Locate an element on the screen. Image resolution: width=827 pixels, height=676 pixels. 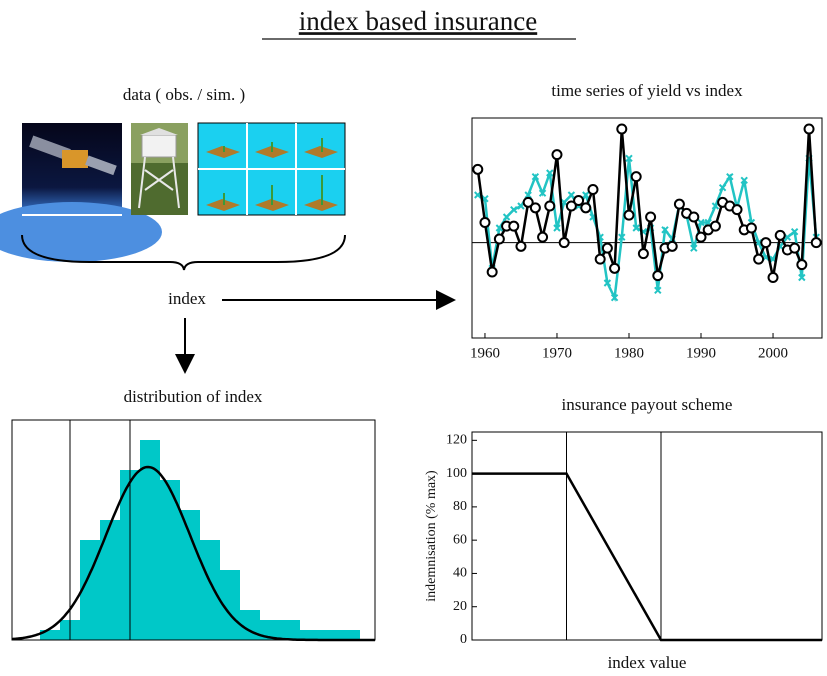
chart-title: insurance payout scheme is located at coordinates (647, 404).